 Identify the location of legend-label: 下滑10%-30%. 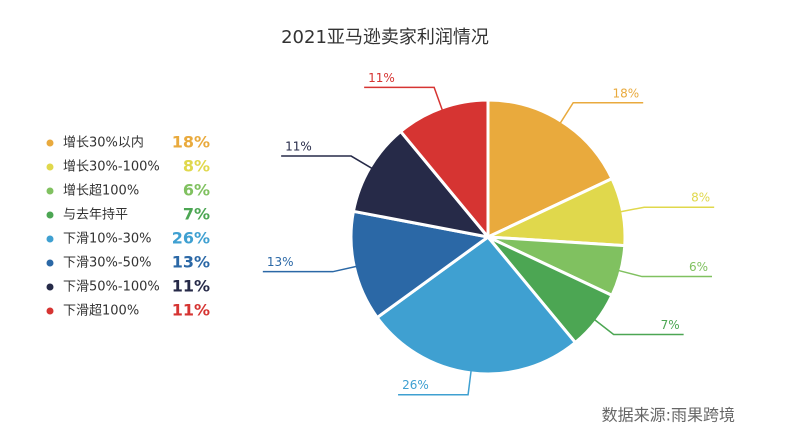
(107, 239).